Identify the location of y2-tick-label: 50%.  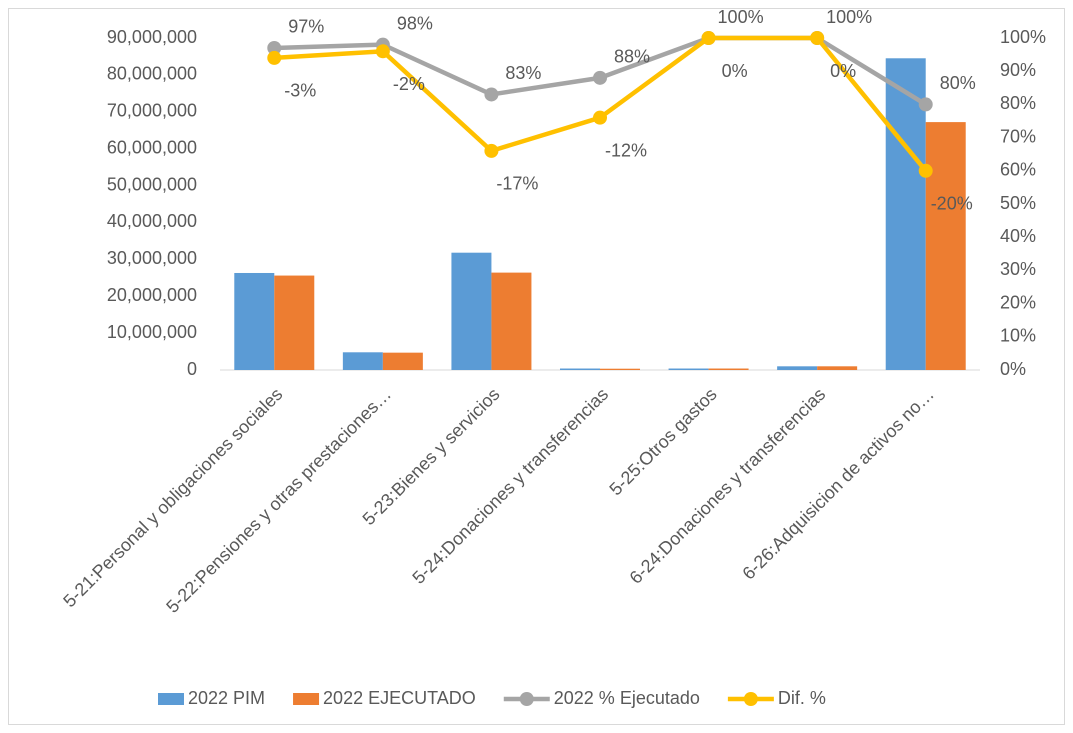
(1018, 203).